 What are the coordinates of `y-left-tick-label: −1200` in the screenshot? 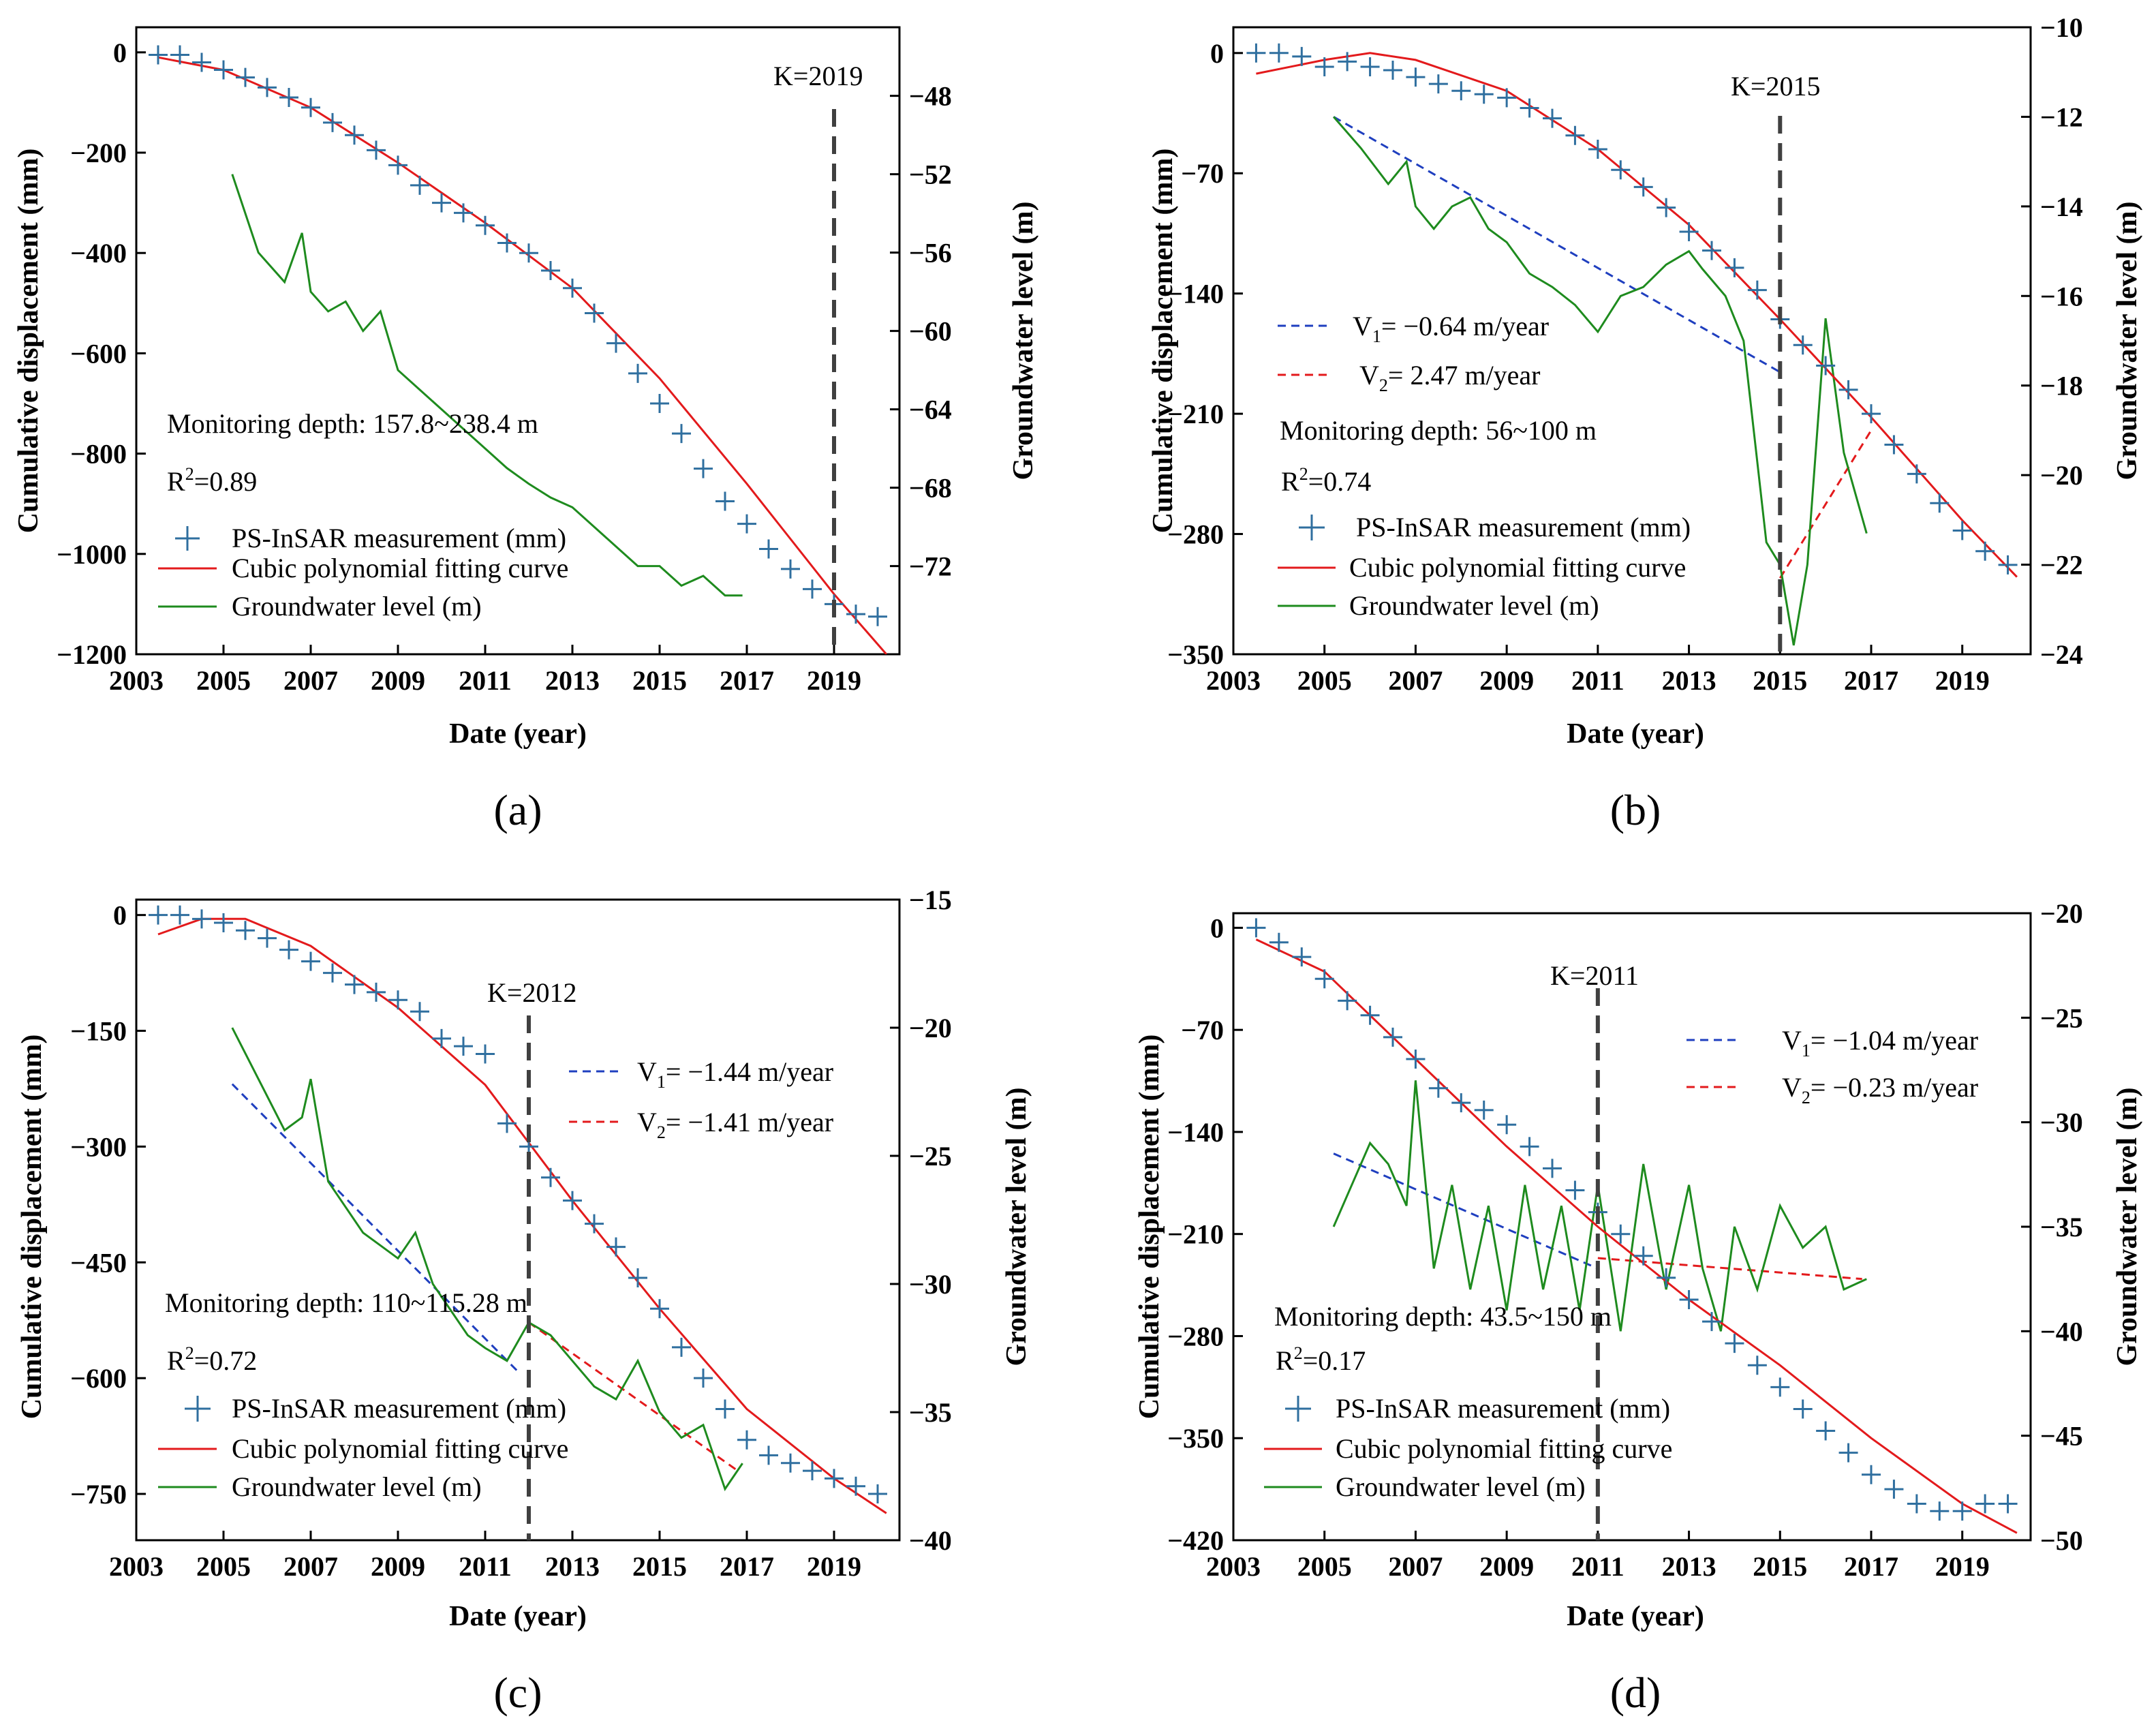 It's located at (92, 654).